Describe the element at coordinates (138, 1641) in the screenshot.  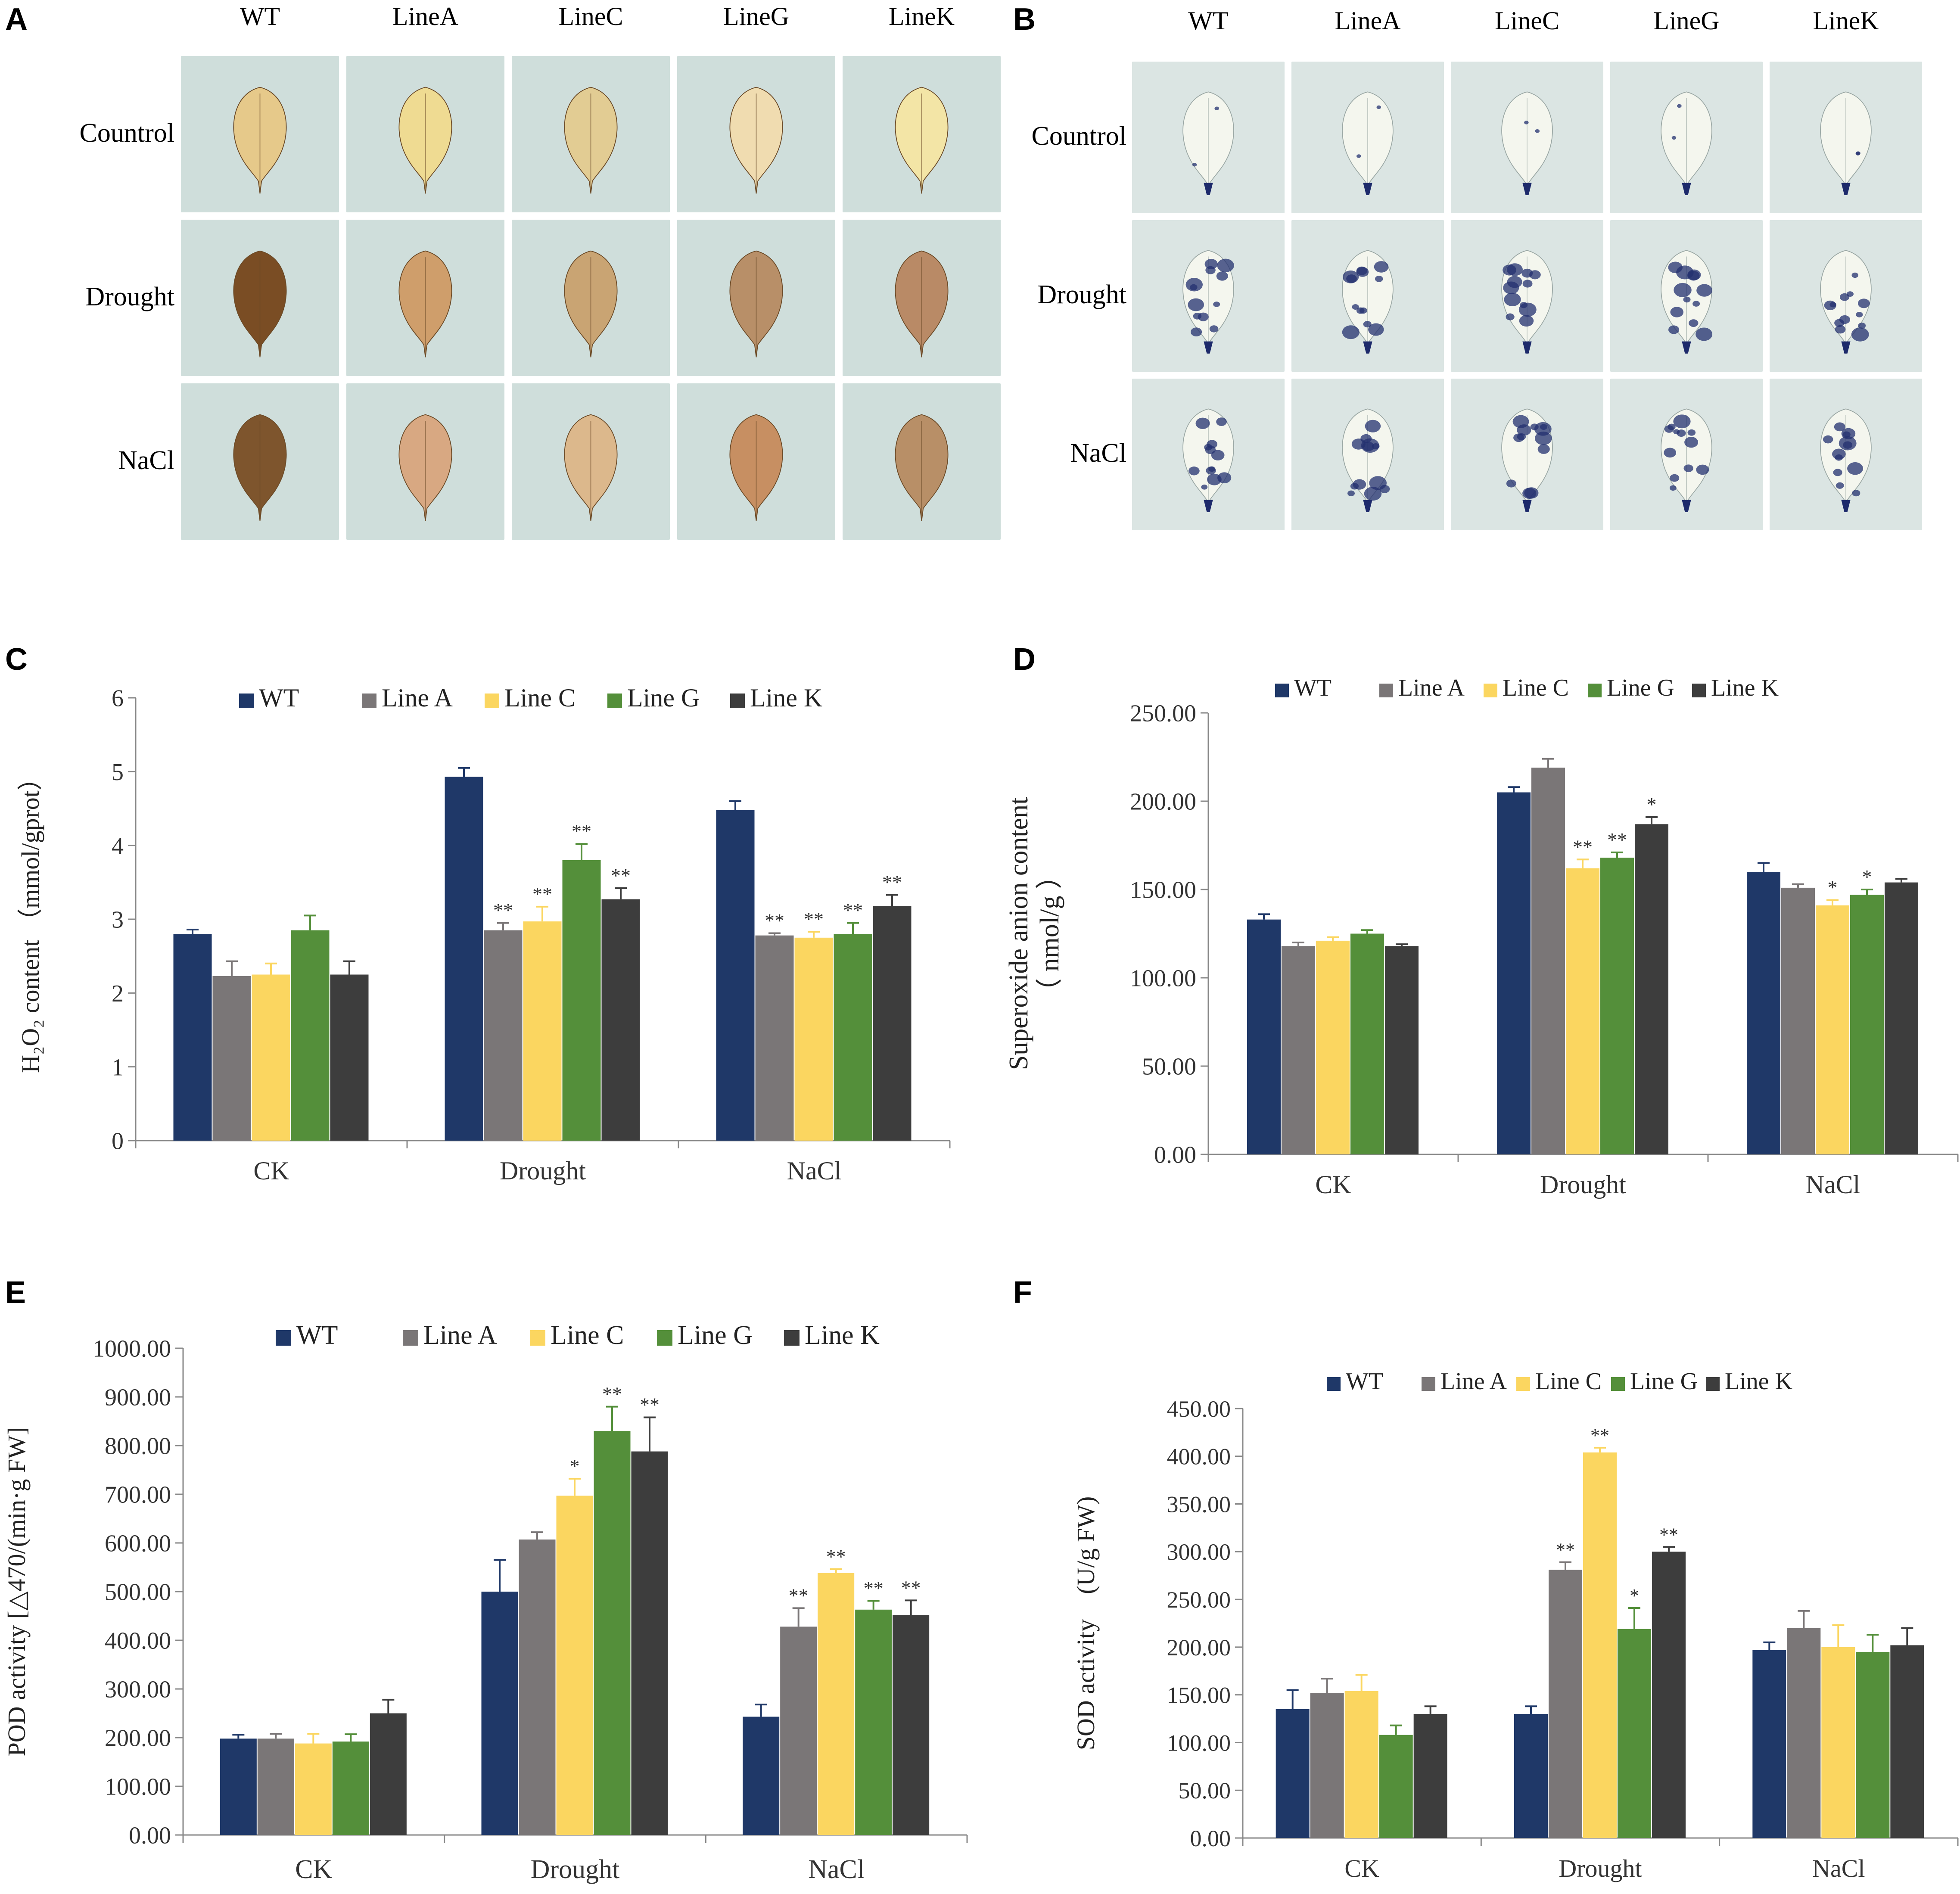
I see `y-tick-label: 400.00` at that location.